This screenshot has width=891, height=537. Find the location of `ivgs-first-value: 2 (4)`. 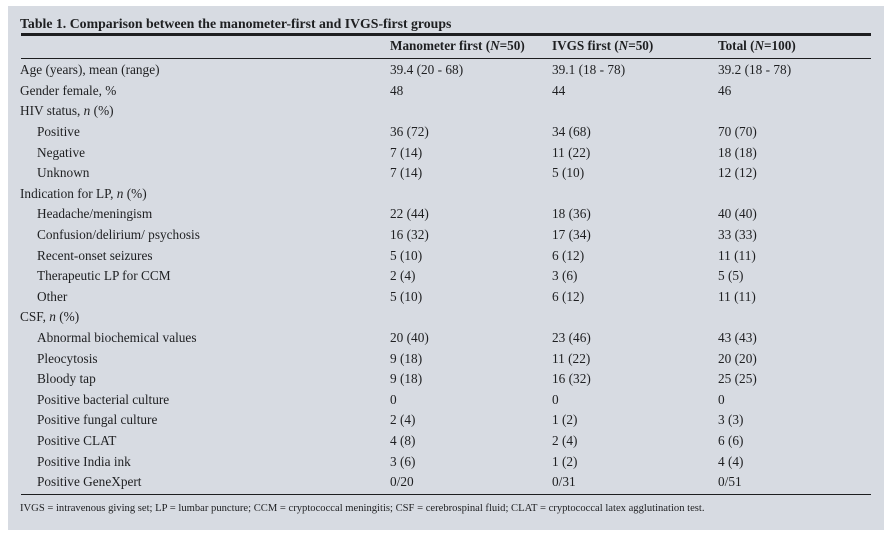

ivgs-first-value: 2 (4) is located at coordinates (565, 441).